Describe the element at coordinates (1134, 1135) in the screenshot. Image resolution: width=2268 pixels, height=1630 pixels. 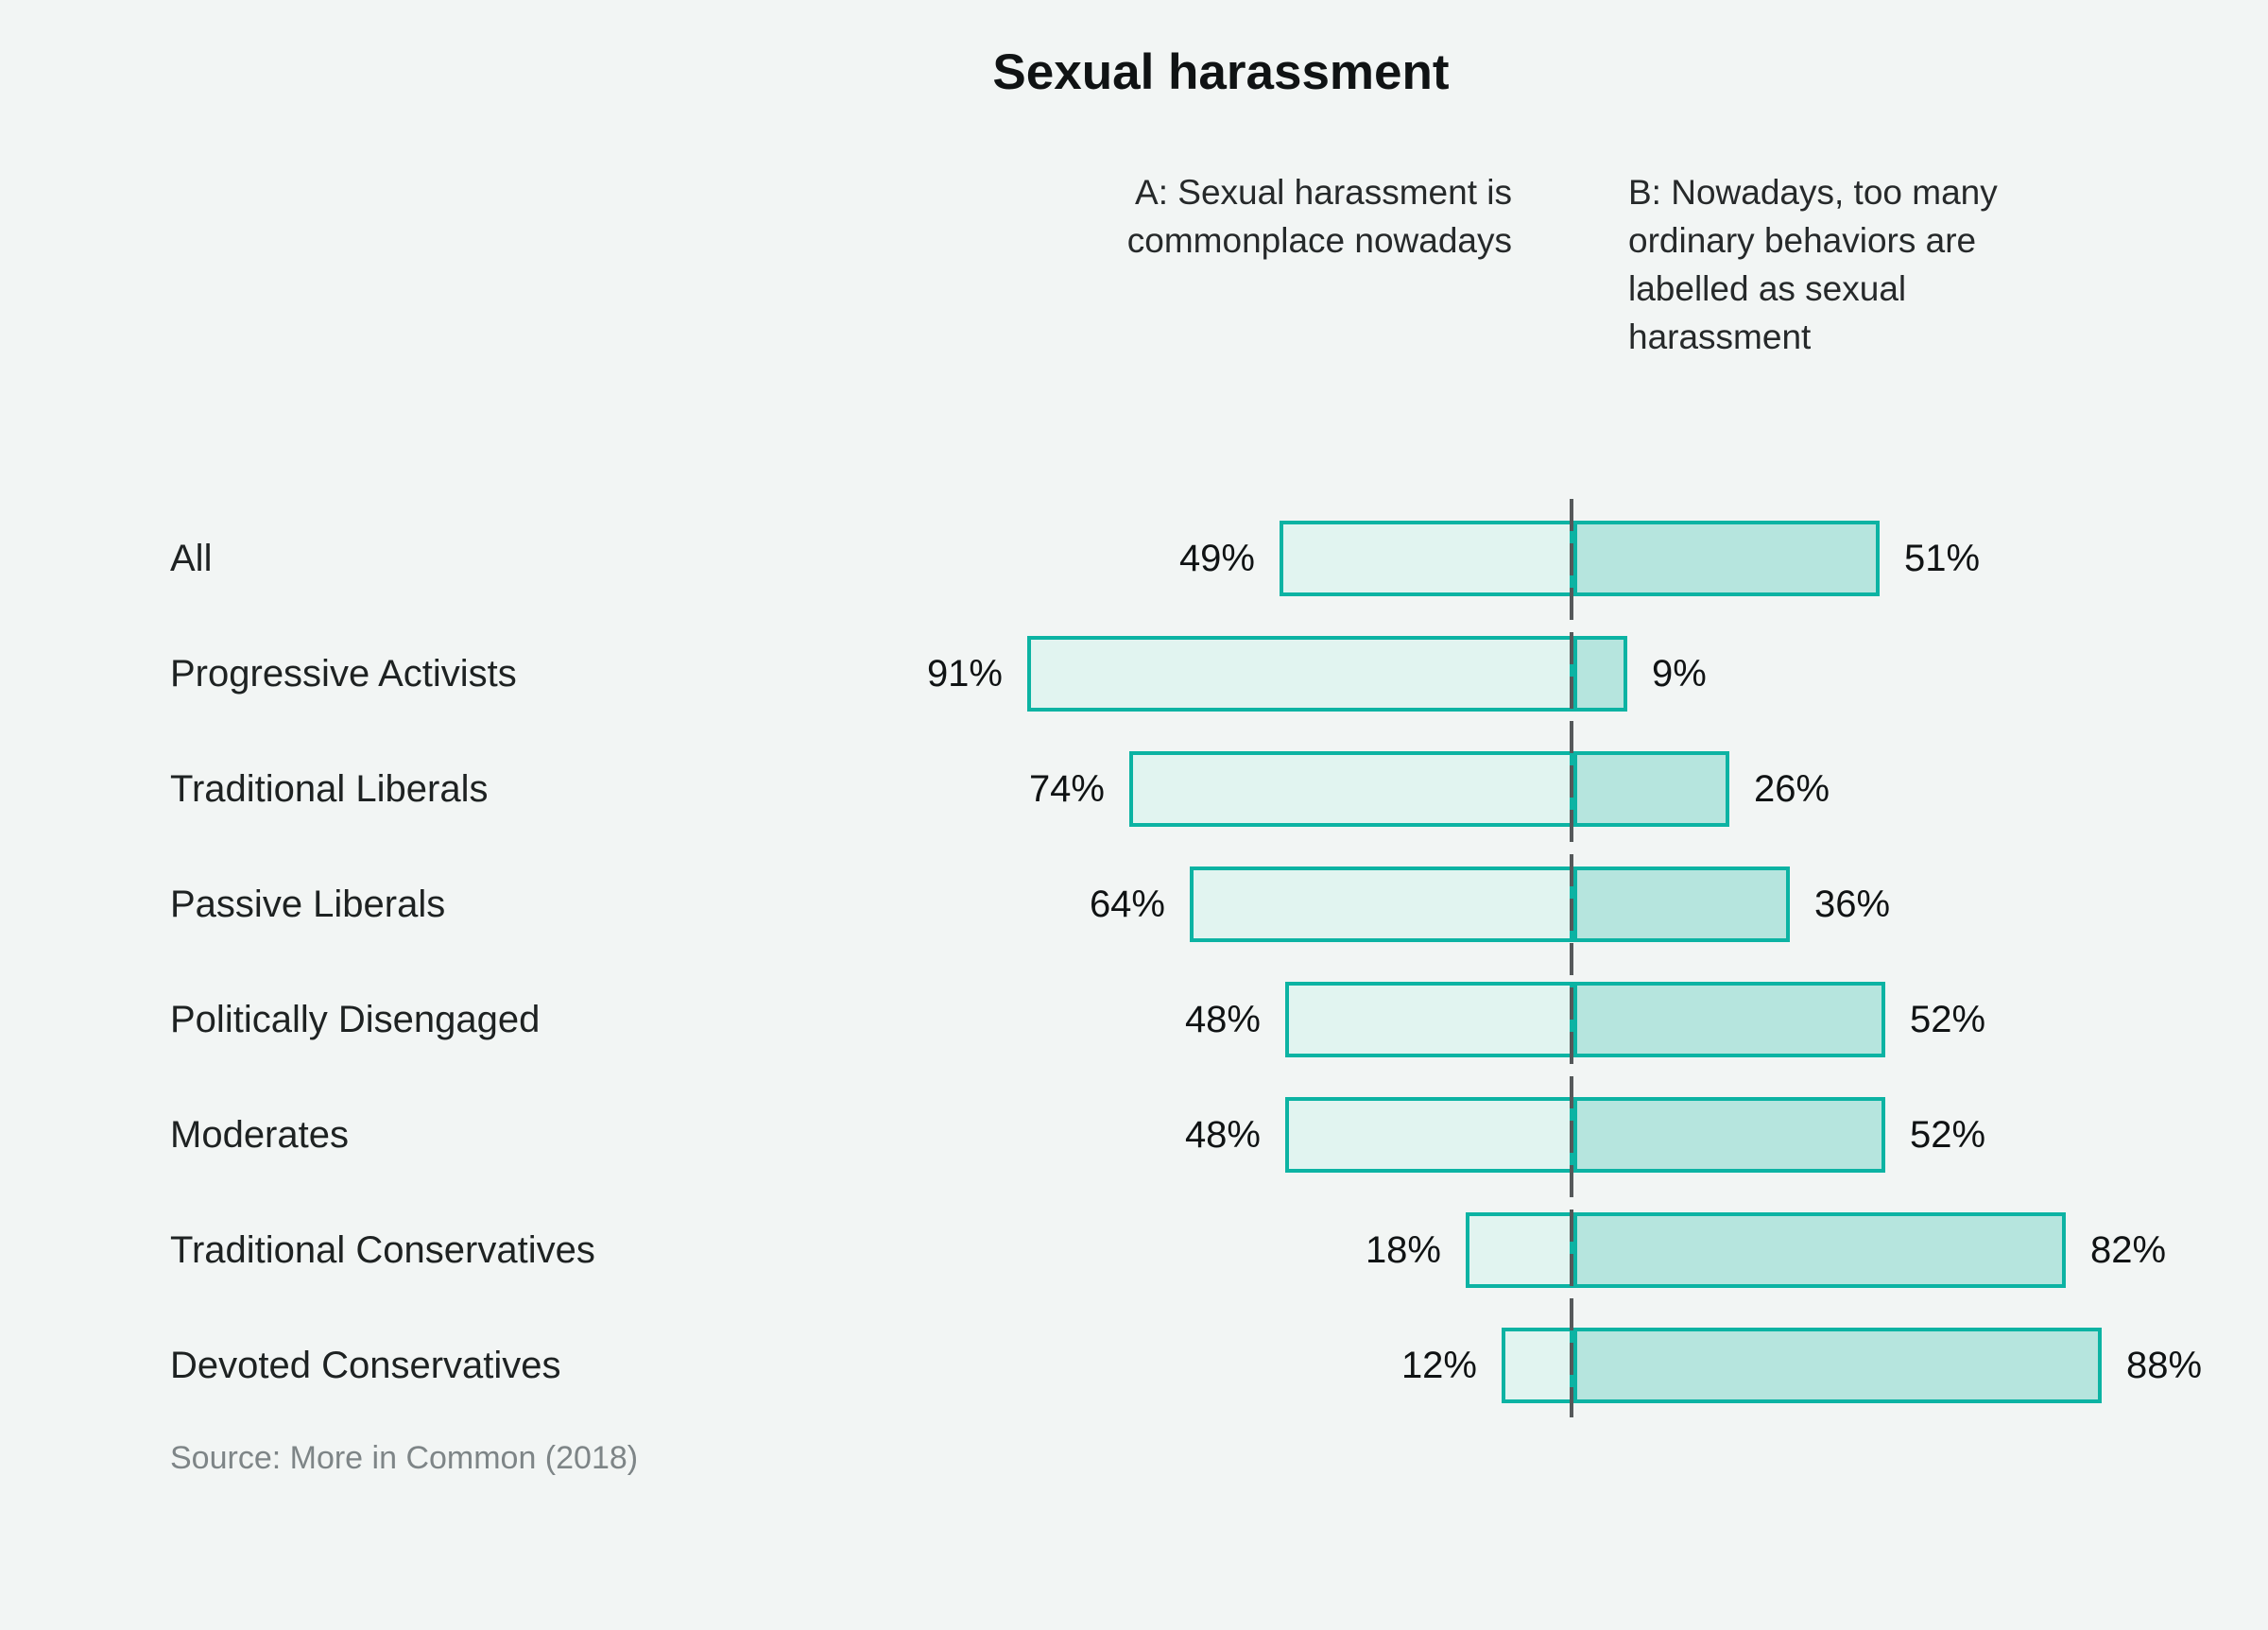
I see `chart-row: Moderates 48% 52%` at that location.